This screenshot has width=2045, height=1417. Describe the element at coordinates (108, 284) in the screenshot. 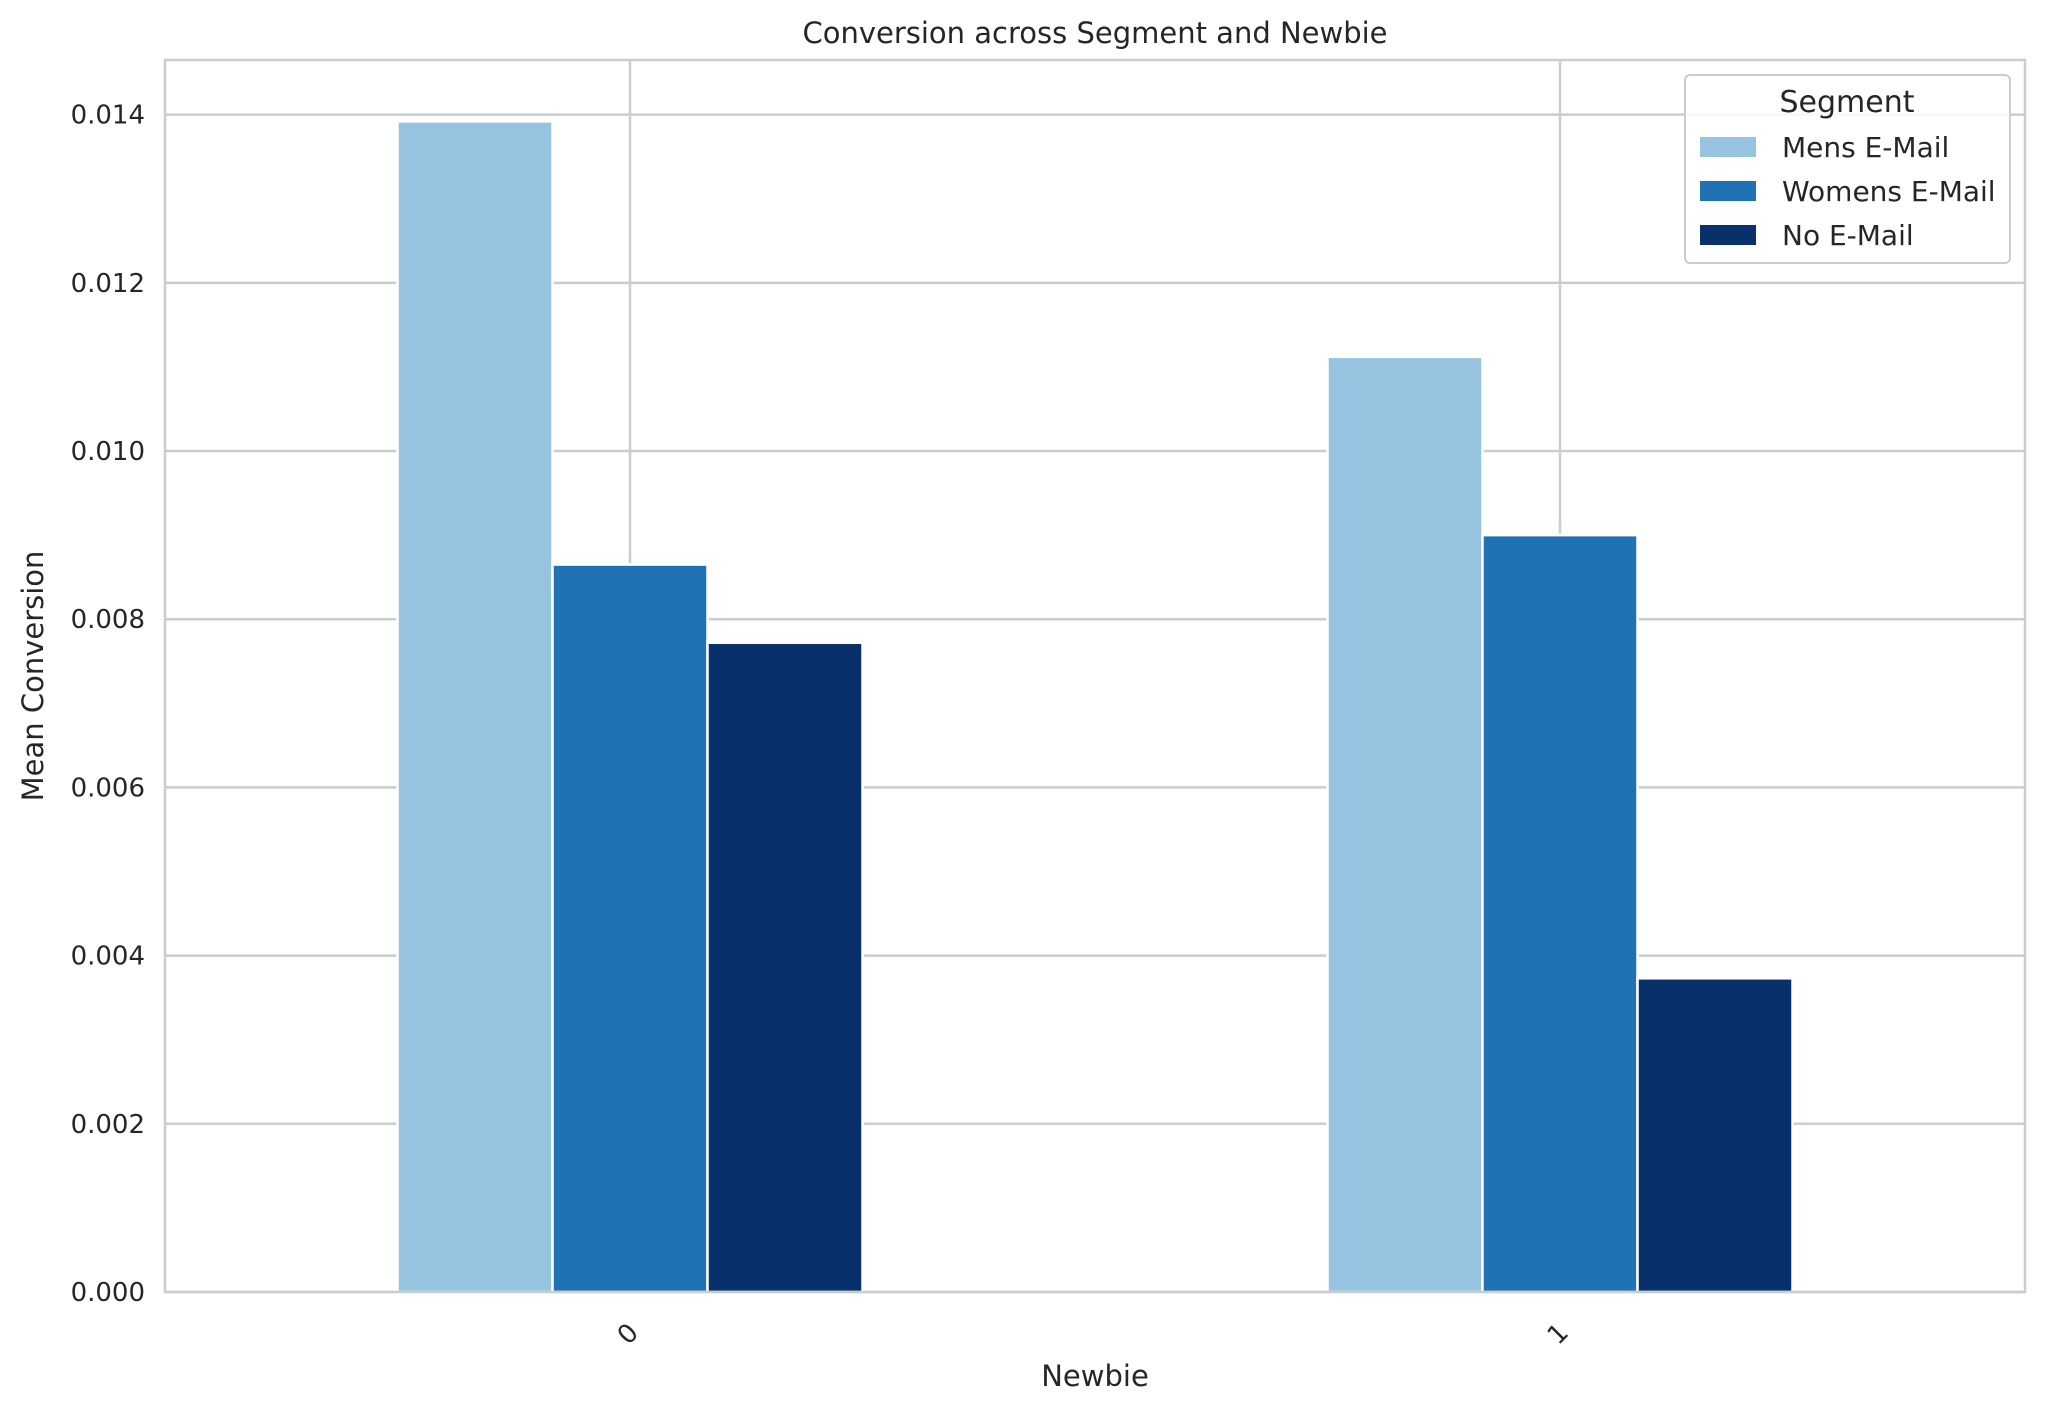

I see `y-tick-label: 0.012` at that location.